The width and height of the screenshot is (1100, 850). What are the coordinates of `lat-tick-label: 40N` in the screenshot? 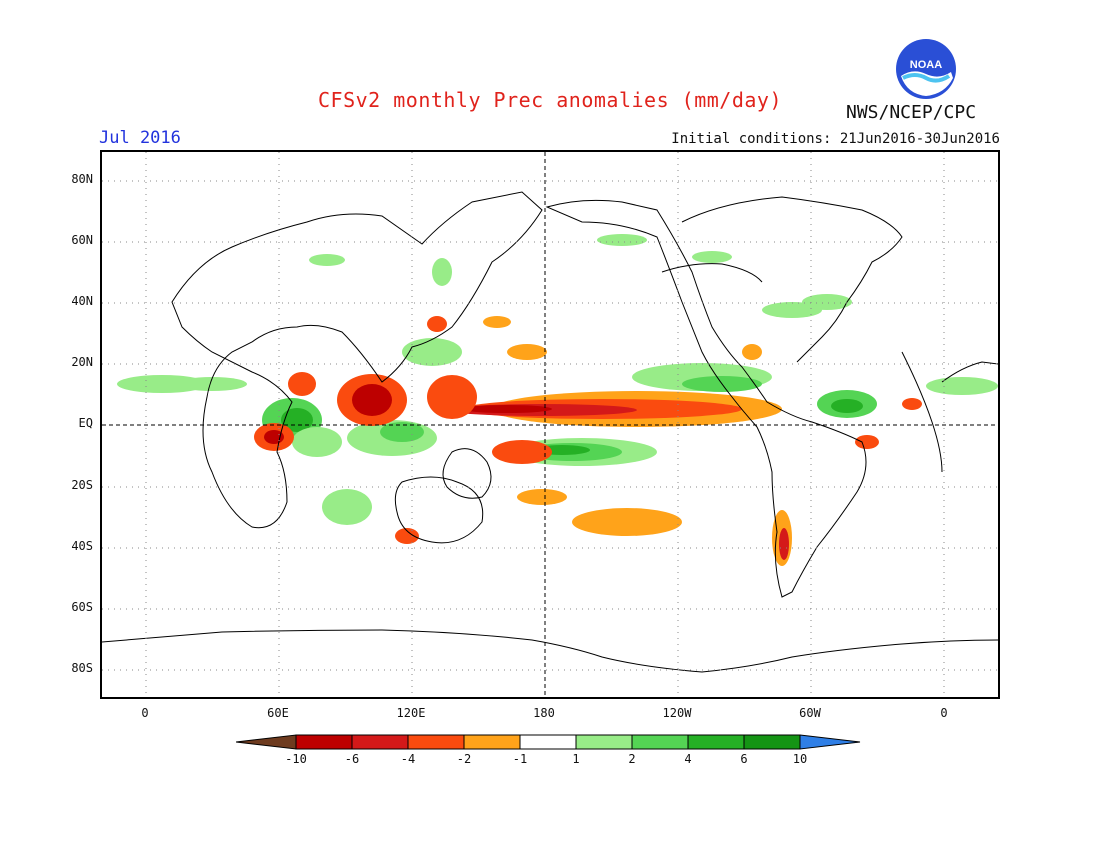 It's located at (82, 301).